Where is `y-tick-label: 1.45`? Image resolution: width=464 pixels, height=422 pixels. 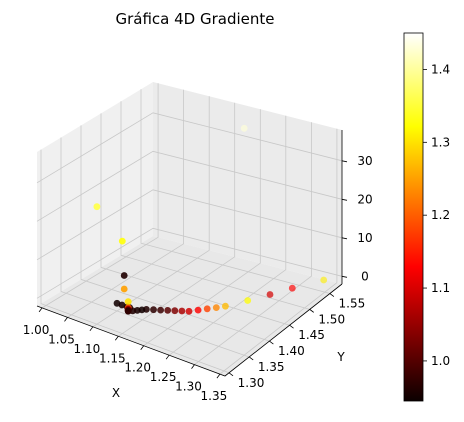
y-tick-label: 1.45 is located at coordinates (311, 335).